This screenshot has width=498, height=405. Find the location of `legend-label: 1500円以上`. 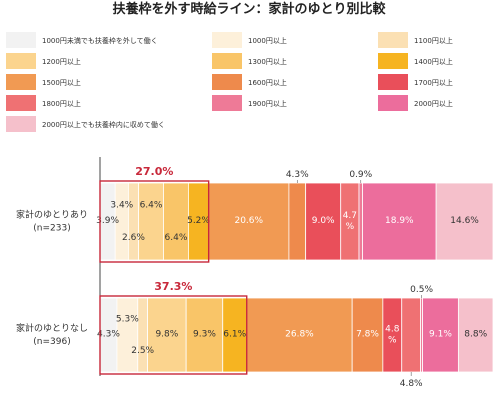

legend-label: 1500円以上 is located at coordinates (61, 82).